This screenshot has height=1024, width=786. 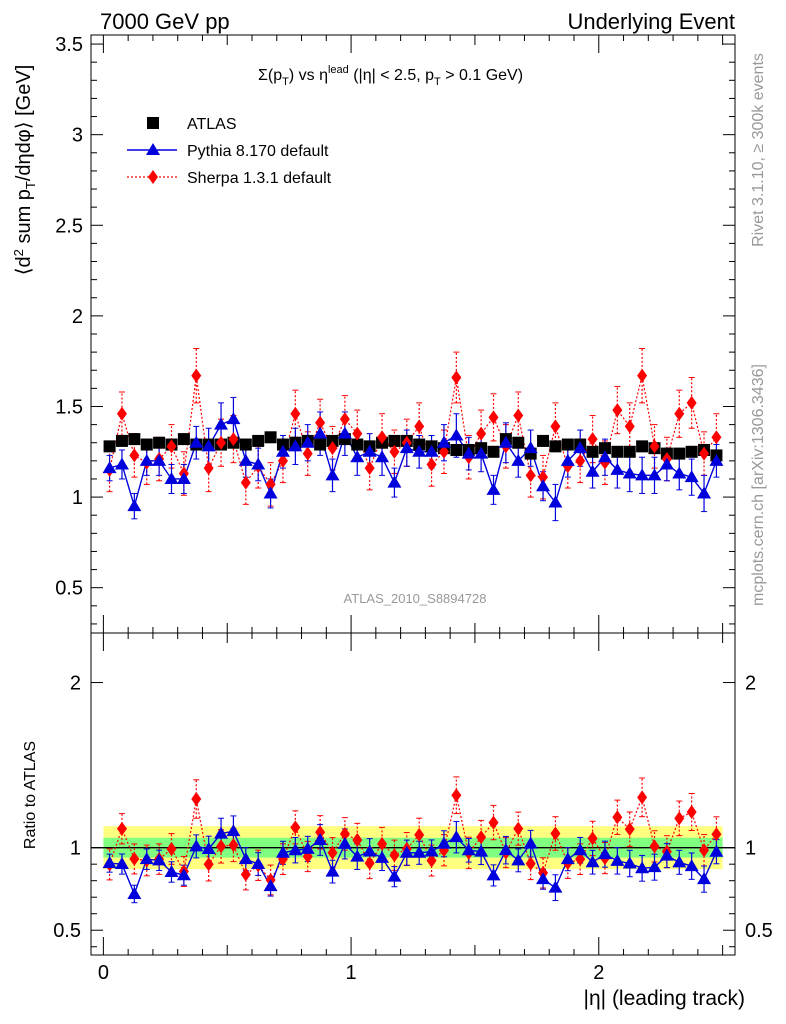 What do you see at coordinates (259, 178) in the screenshot?
I see `legend-sherpa-label: Sherpa 1.3.1 default` at bounding box center [259, 178].